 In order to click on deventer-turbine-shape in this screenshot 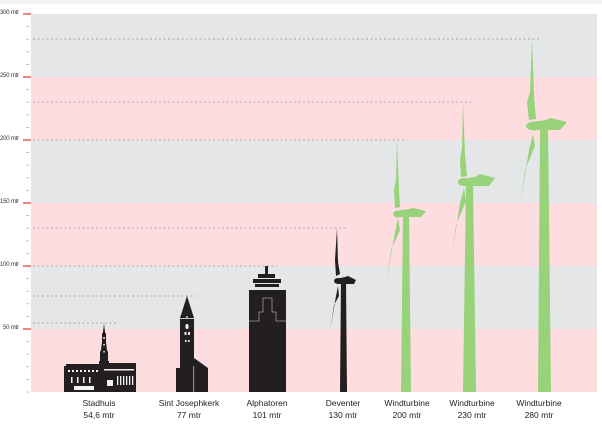, I will do `click(343, 310)`.